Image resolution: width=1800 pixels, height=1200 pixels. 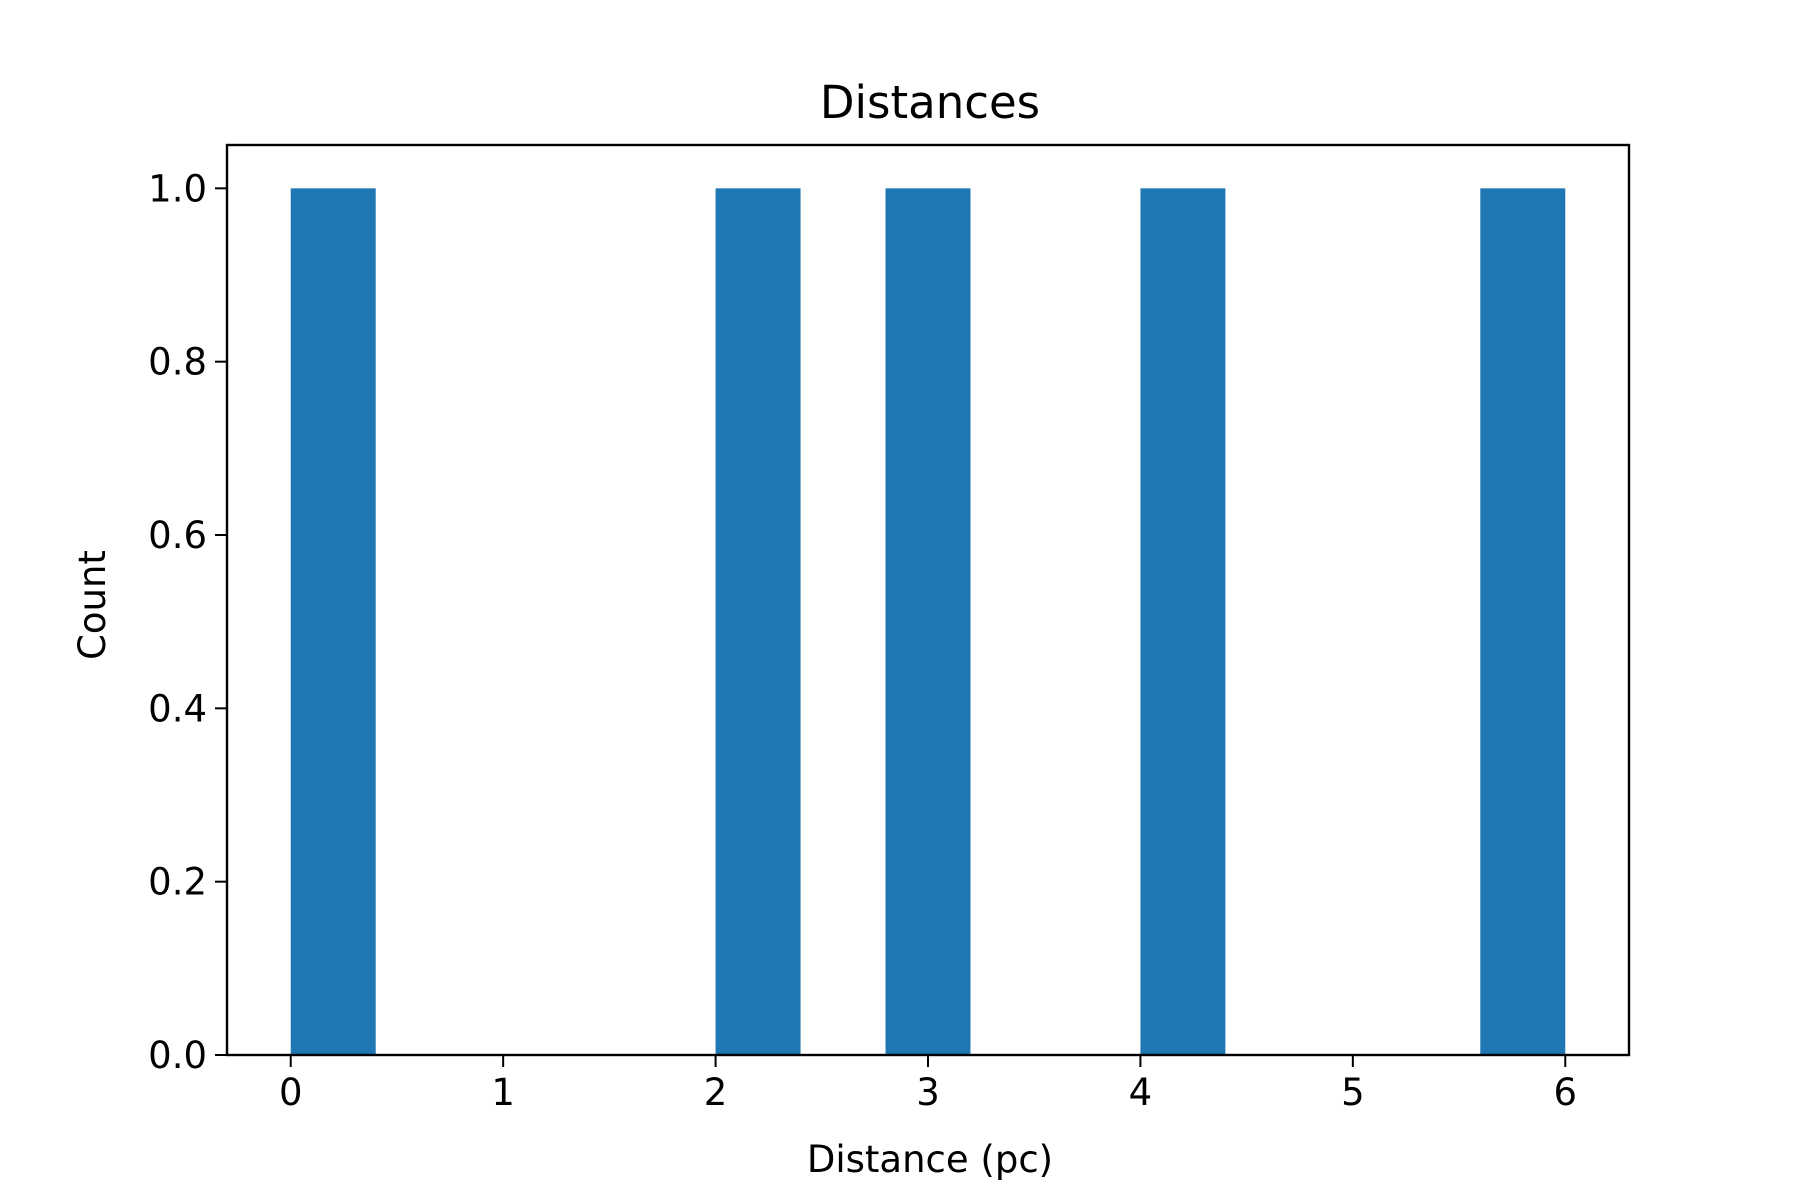 What do you see at coordinates (1141, 1092) in the screenshot?
I see `x-tick-label-4: 4` at bounding box center [1141, 1092].